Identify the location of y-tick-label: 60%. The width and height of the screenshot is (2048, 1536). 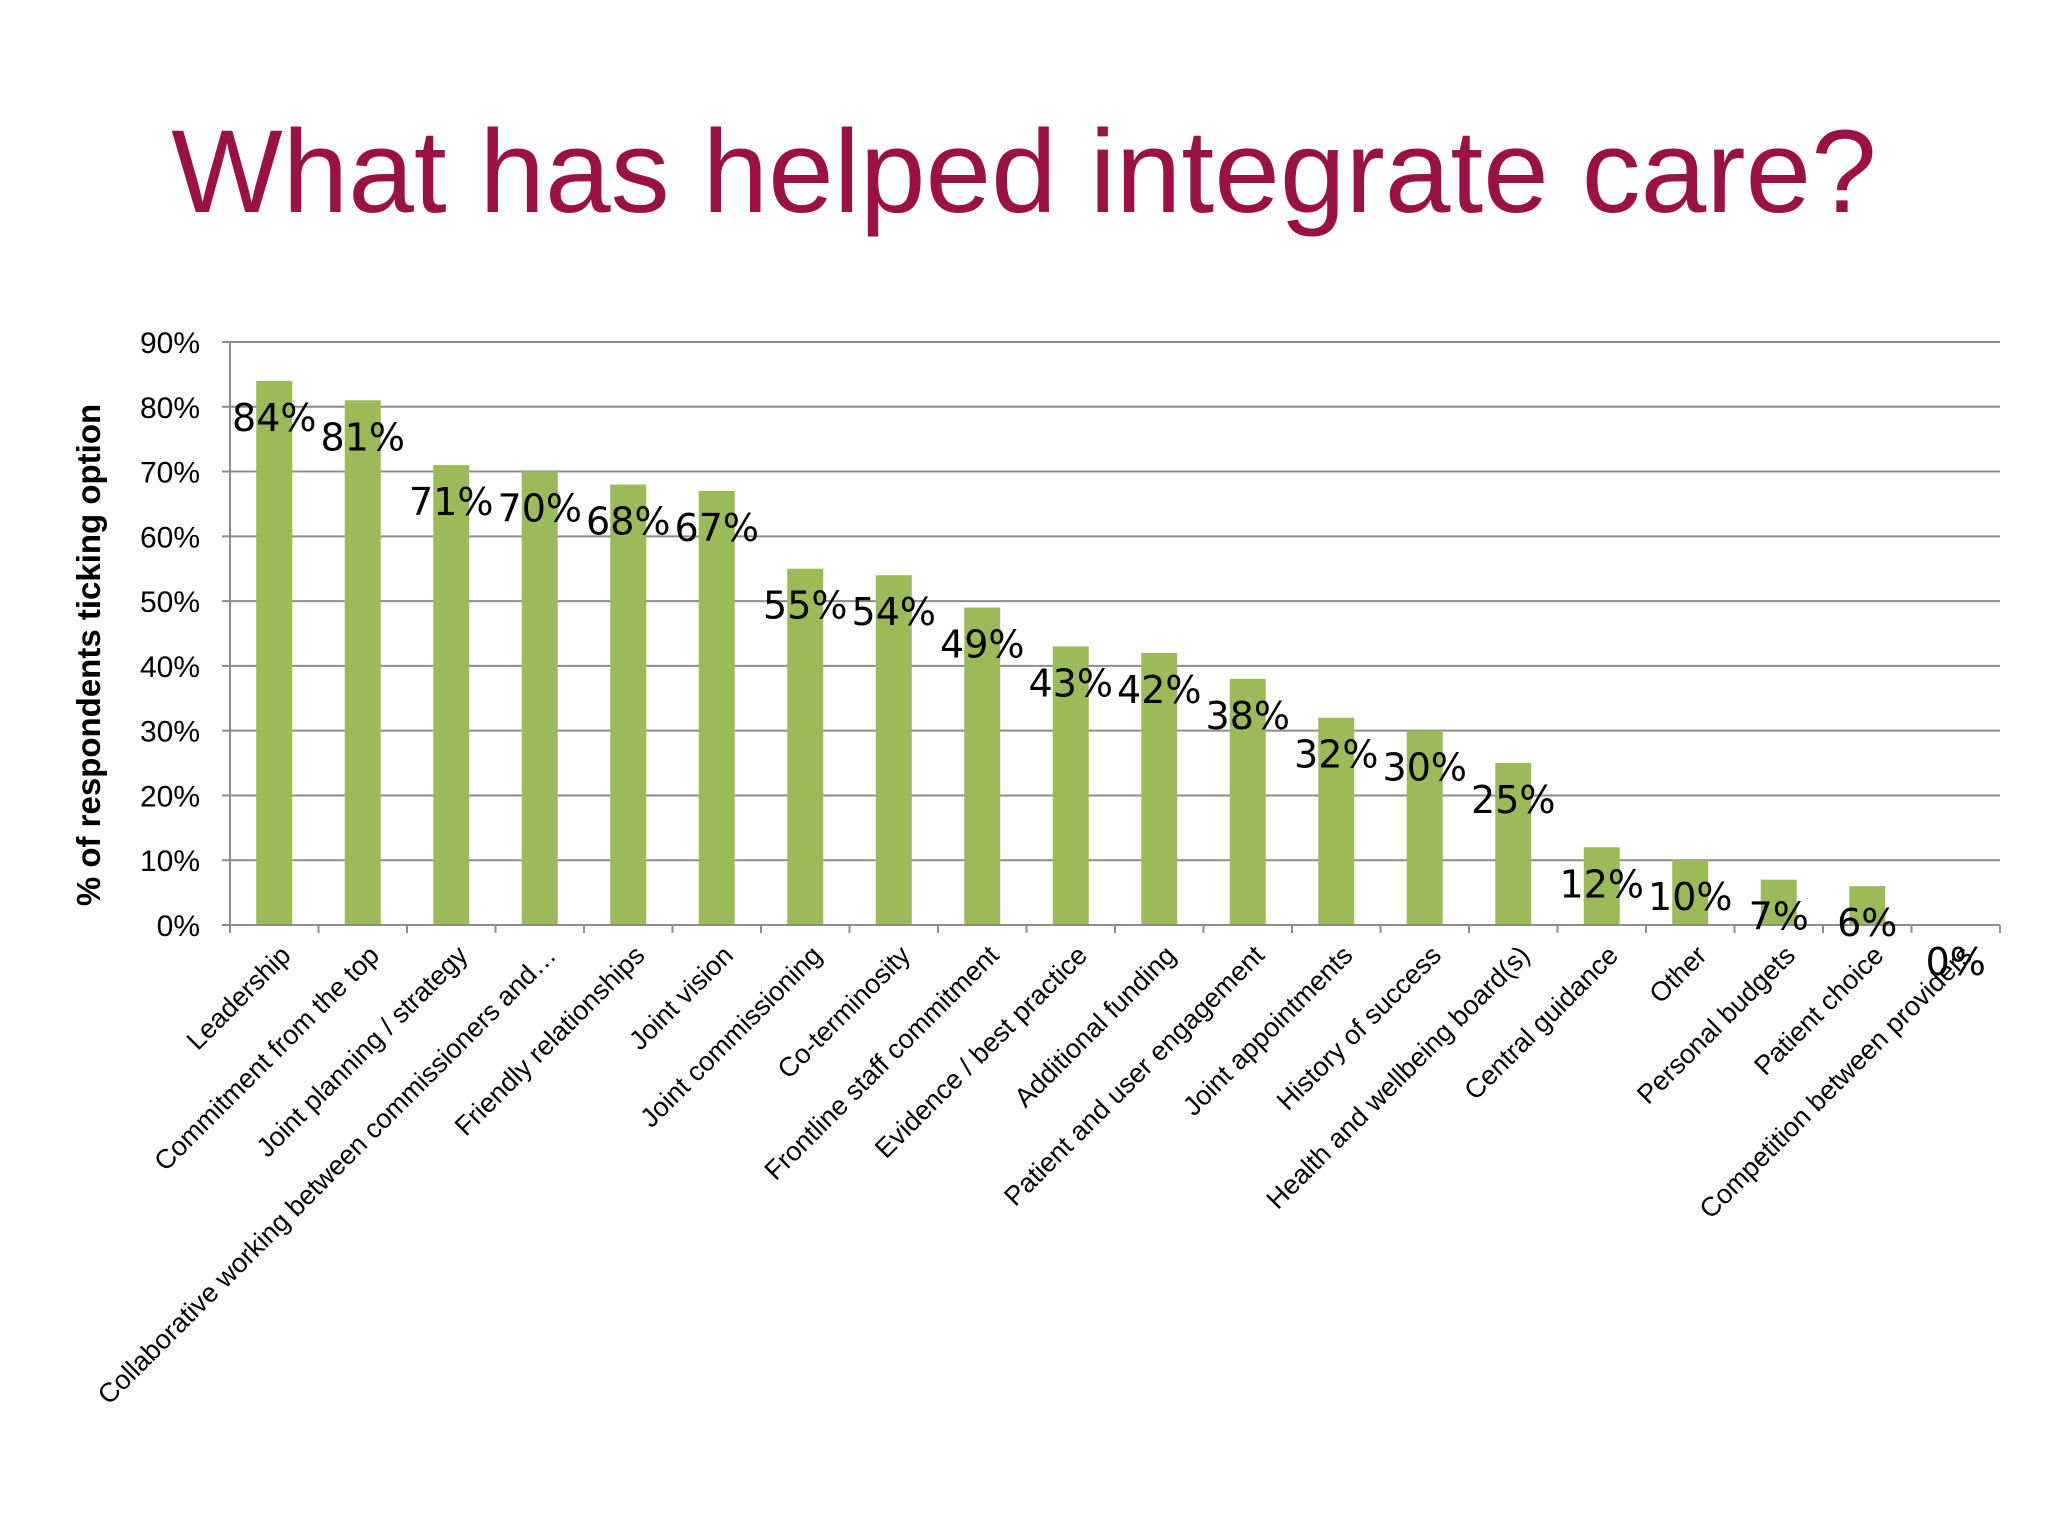
(170, 537).